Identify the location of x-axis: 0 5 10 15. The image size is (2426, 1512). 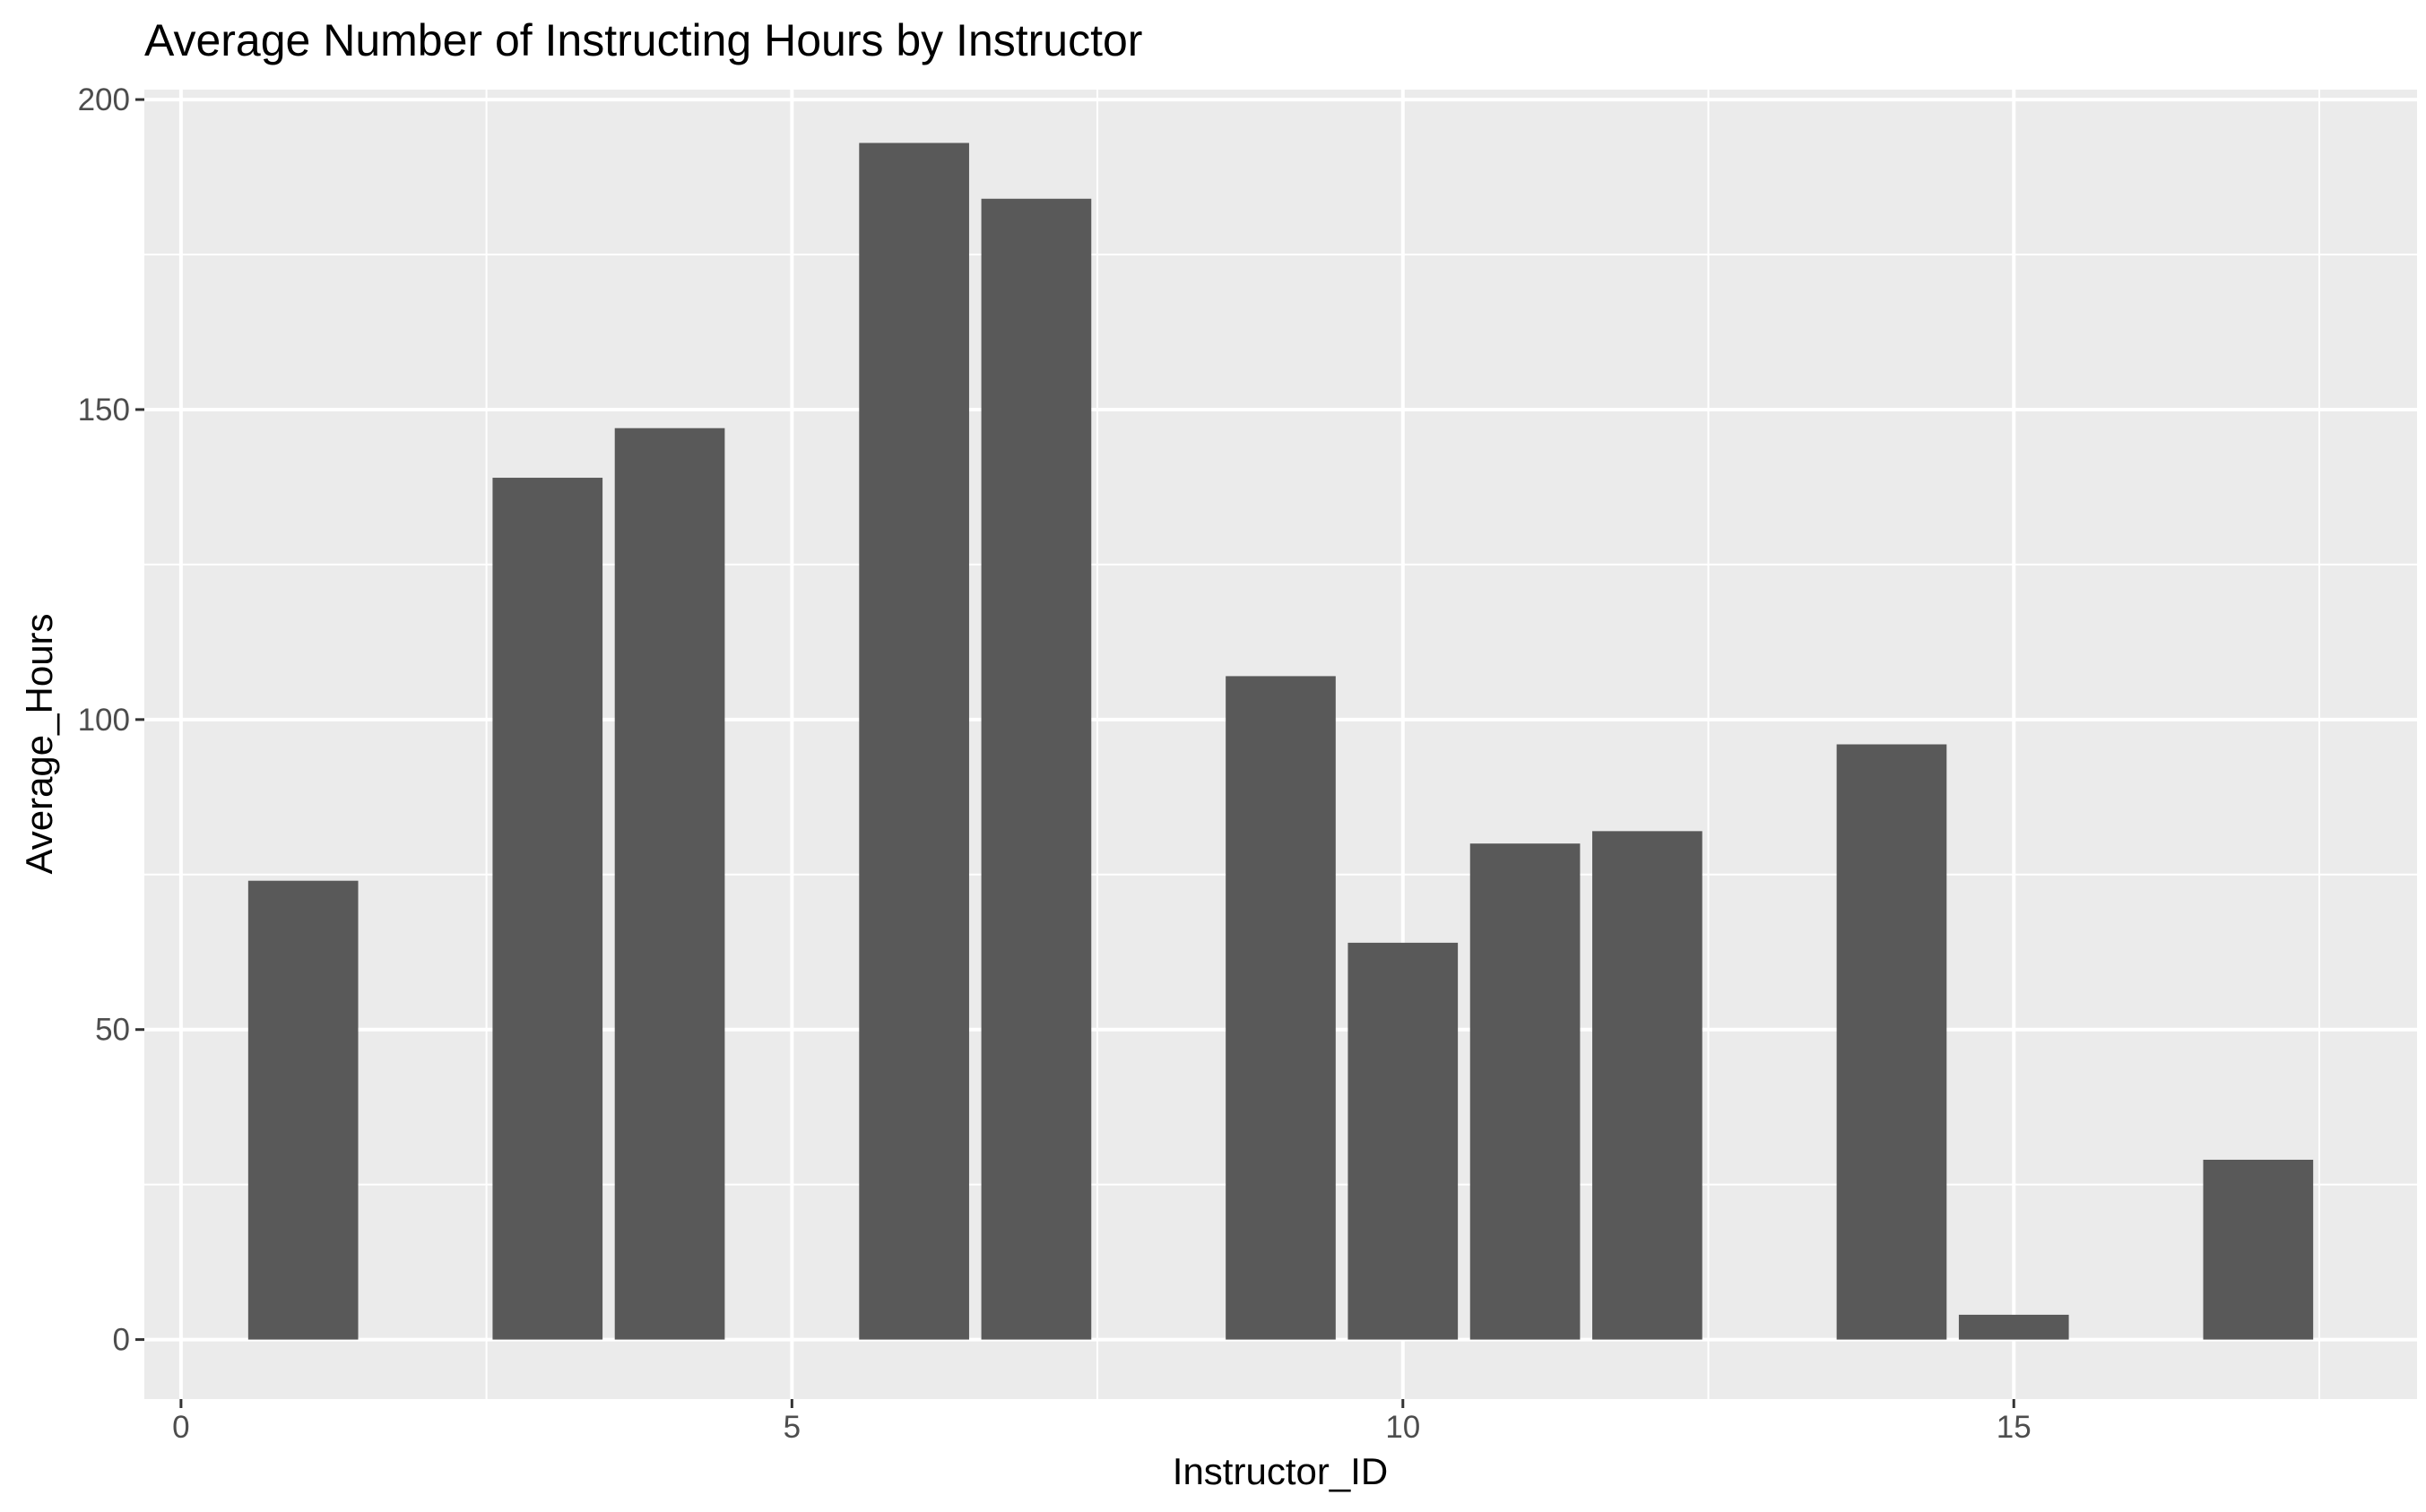
(1102, 1422).